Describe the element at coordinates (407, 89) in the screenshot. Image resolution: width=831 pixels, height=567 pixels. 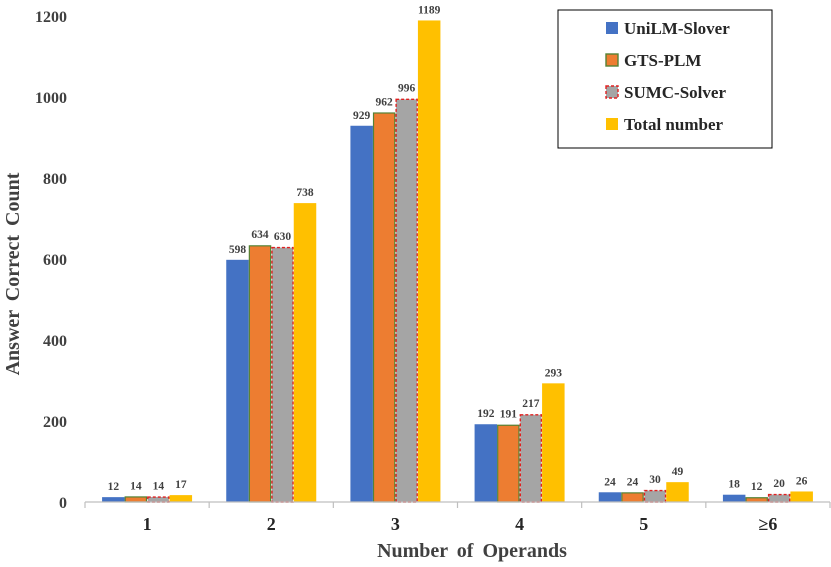
I see `data-label: 996` at that location.